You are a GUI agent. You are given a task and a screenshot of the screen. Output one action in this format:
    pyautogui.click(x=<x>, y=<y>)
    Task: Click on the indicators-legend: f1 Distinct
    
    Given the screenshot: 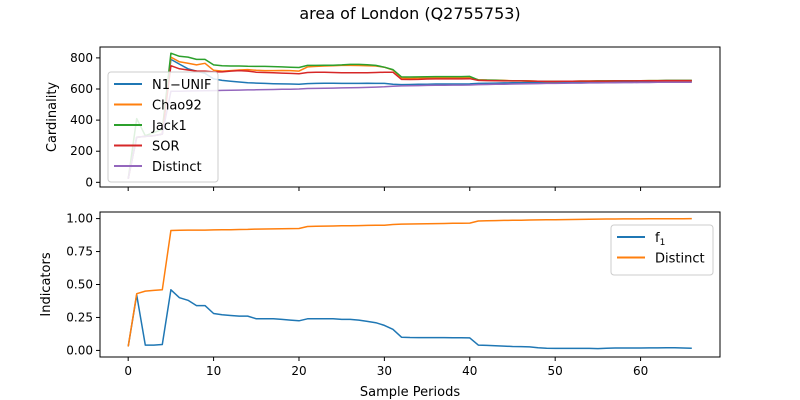 What is the action you would take?
    pyautogui.click(x=662, y=250)
    